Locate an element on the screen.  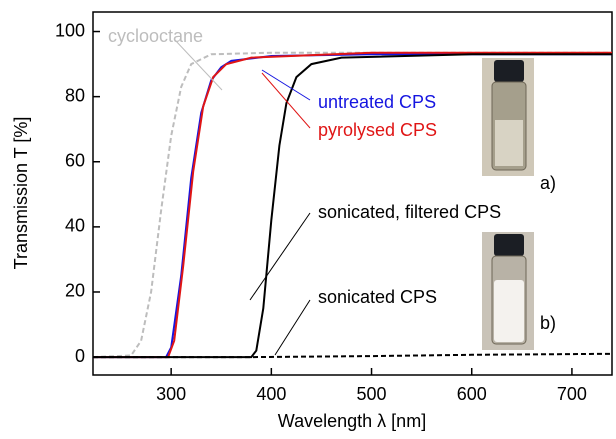
vial-photo-a is located at coordinates (508, 117).